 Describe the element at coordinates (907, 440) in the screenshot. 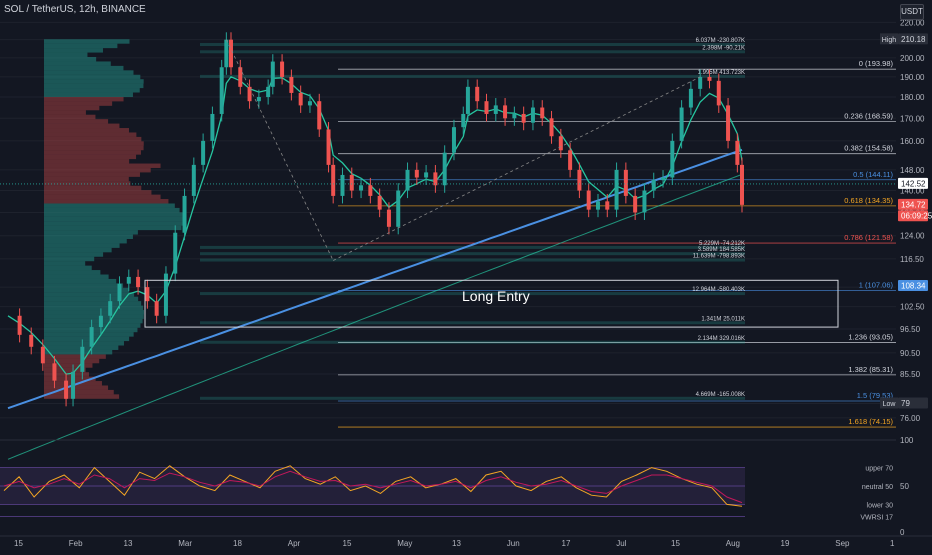

I see `rsi-tick-label: 100` at that location.